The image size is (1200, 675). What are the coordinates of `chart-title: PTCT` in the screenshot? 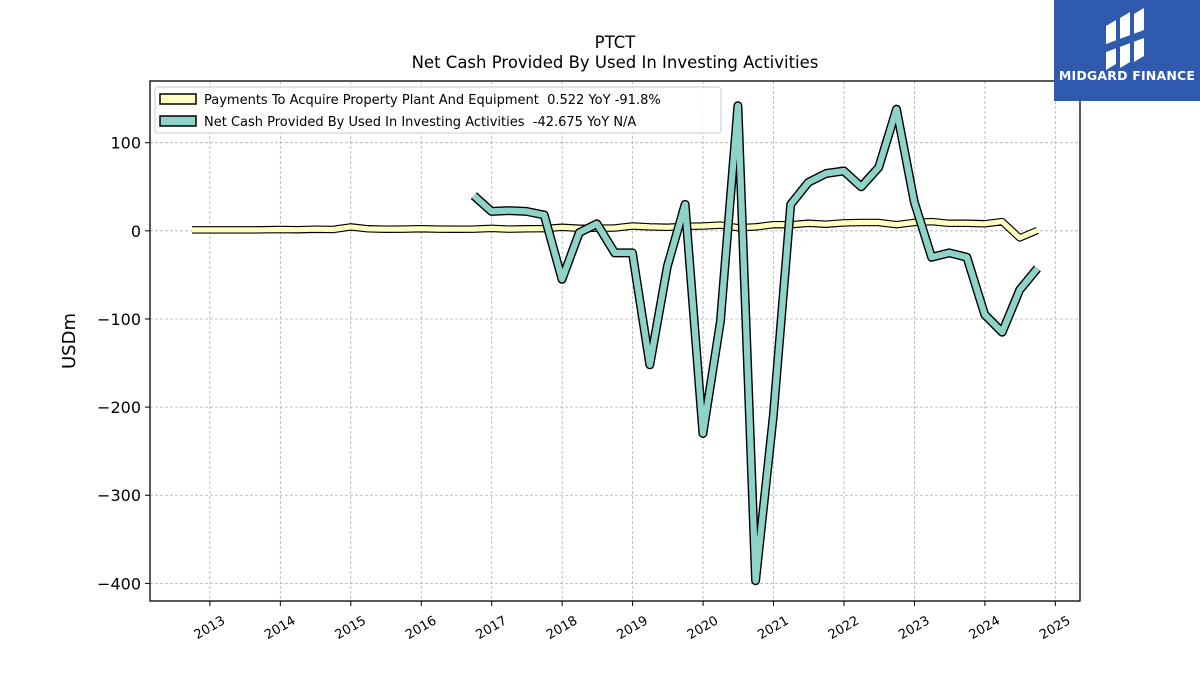 It's located at (616, 42).